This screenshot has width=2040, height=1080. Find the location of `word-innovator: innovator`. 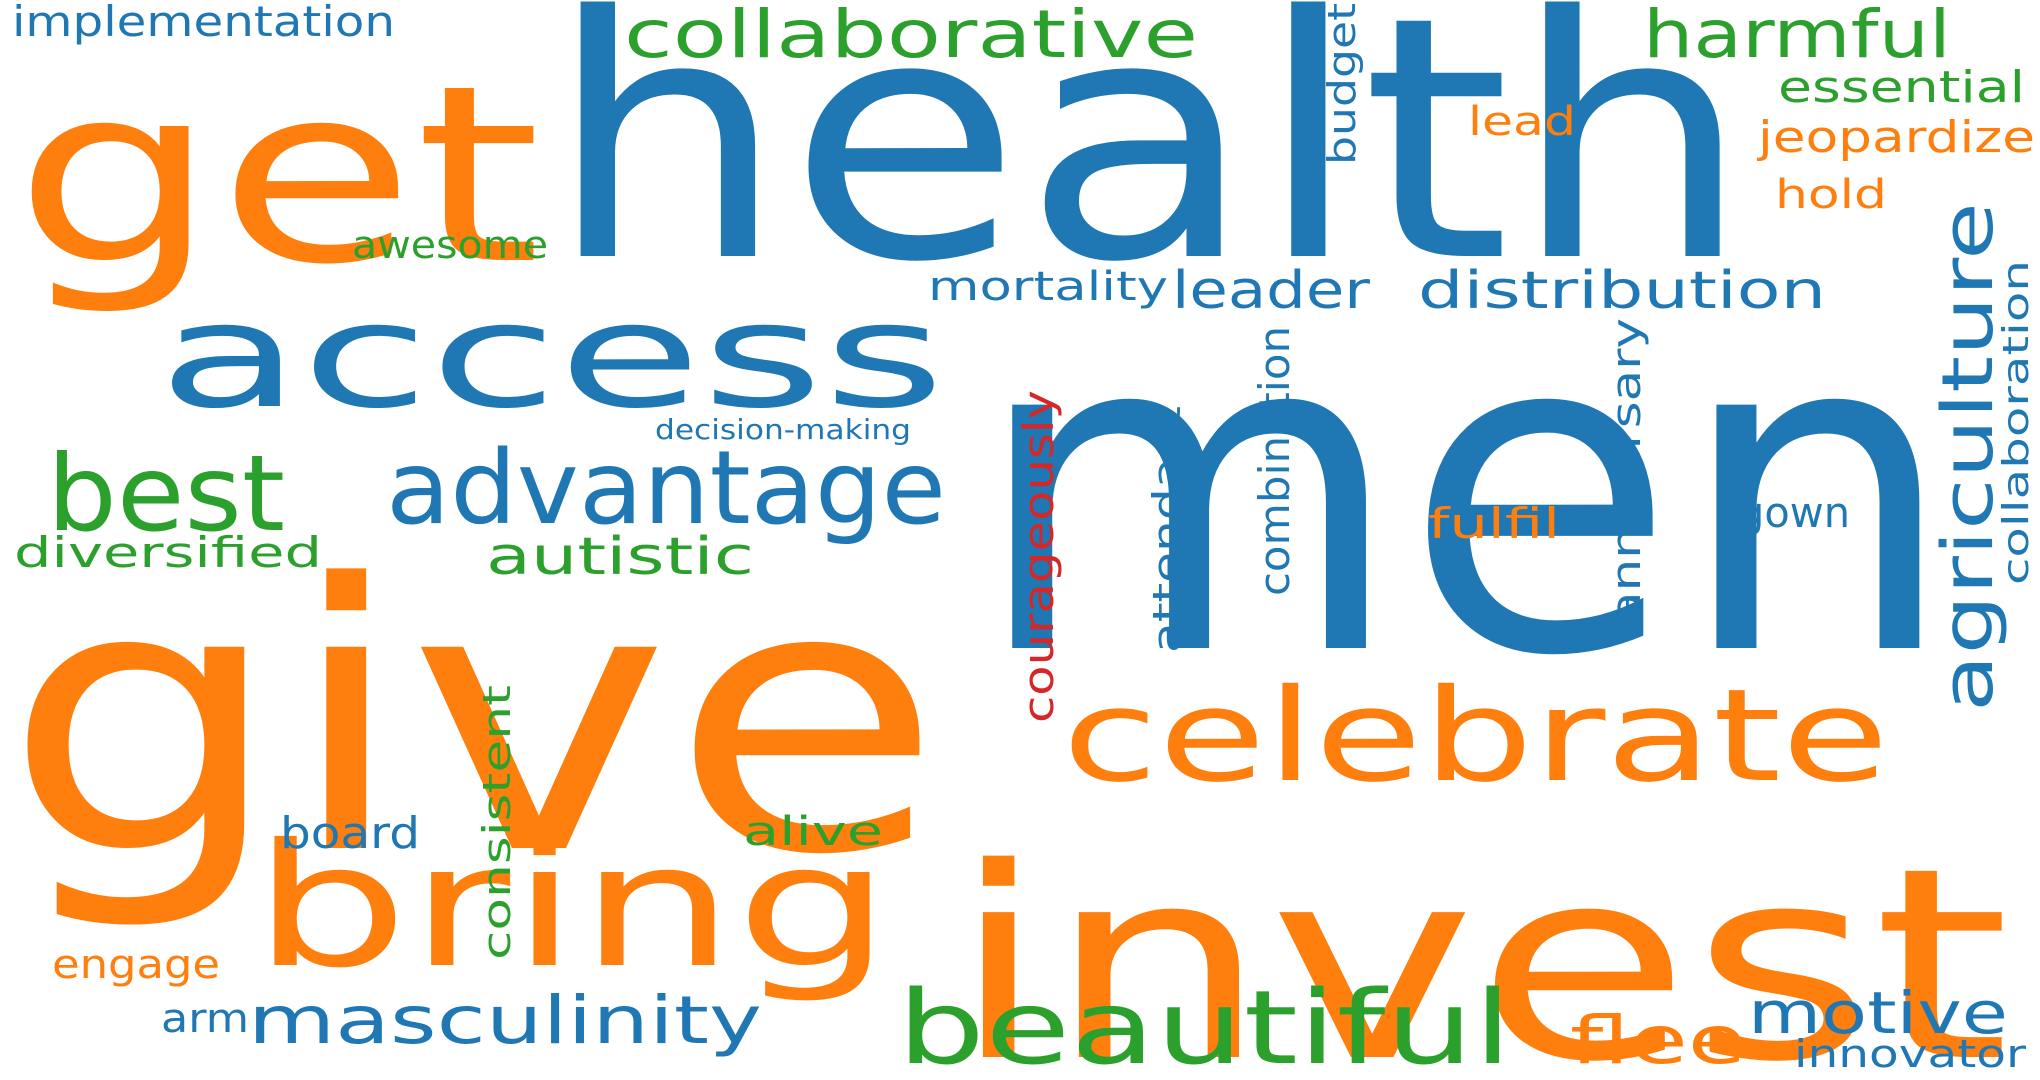

word-innovator: innovator is located at coordinates (1910, 1054).